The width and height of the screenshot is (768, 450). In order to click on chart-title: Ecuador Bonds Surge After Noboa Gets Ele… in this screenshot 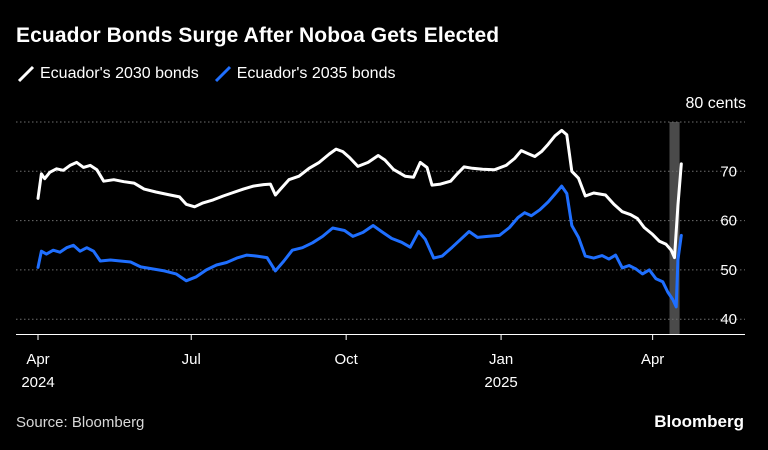, I will do `click(258, 35)`.